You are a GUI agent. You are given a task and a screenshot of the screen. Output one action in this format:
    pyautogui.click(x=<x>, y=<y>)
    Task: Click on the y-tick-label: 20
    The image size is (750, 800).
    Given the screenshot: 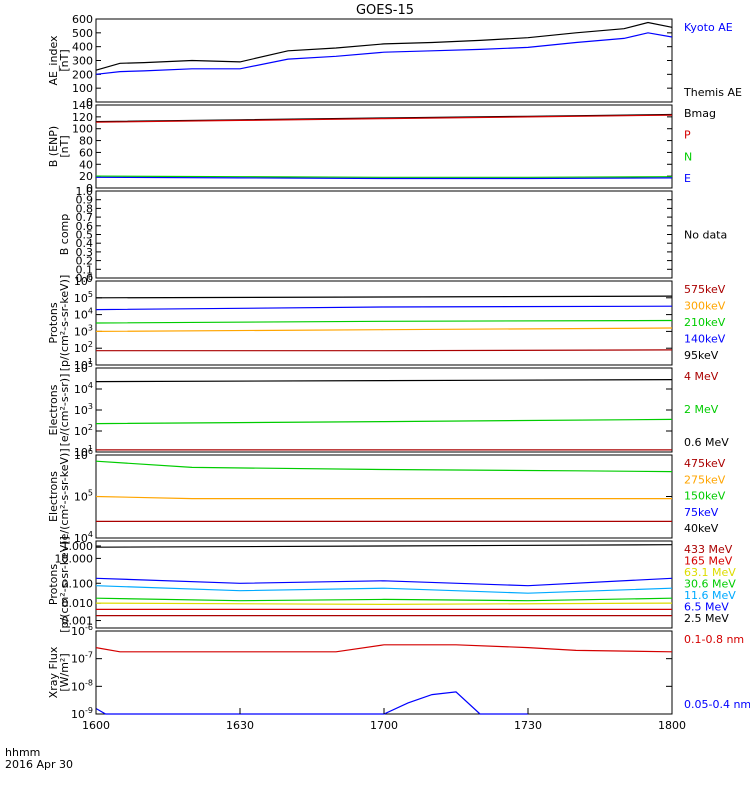 What is the action you would take?
    pyautogui.click(x=86, y=176)
    